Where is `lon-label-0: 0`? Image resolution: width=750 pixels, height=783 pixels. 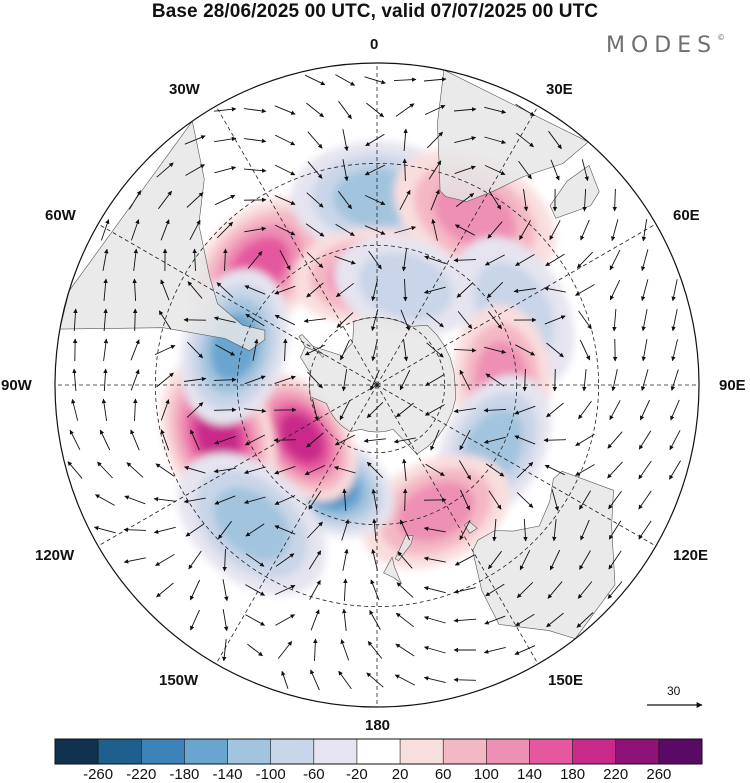
lon-label-0: 0 is located at coordinates (374, 44).